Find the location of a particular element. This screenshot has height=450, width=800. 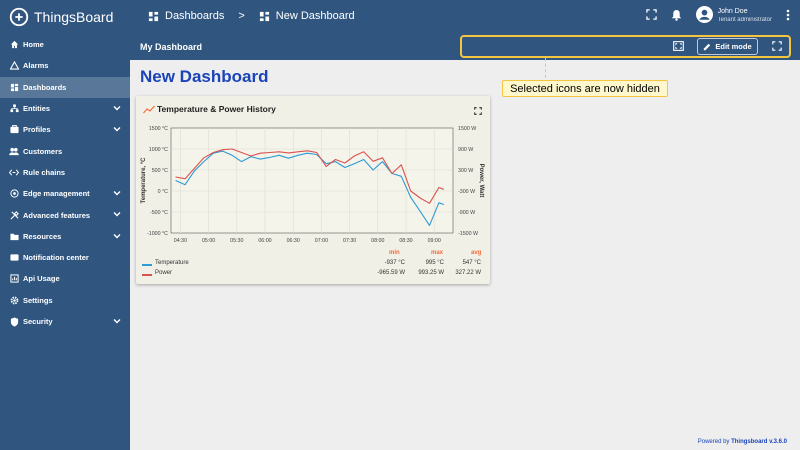

legend-max: 995 °C is located at coordinates (434, 263).